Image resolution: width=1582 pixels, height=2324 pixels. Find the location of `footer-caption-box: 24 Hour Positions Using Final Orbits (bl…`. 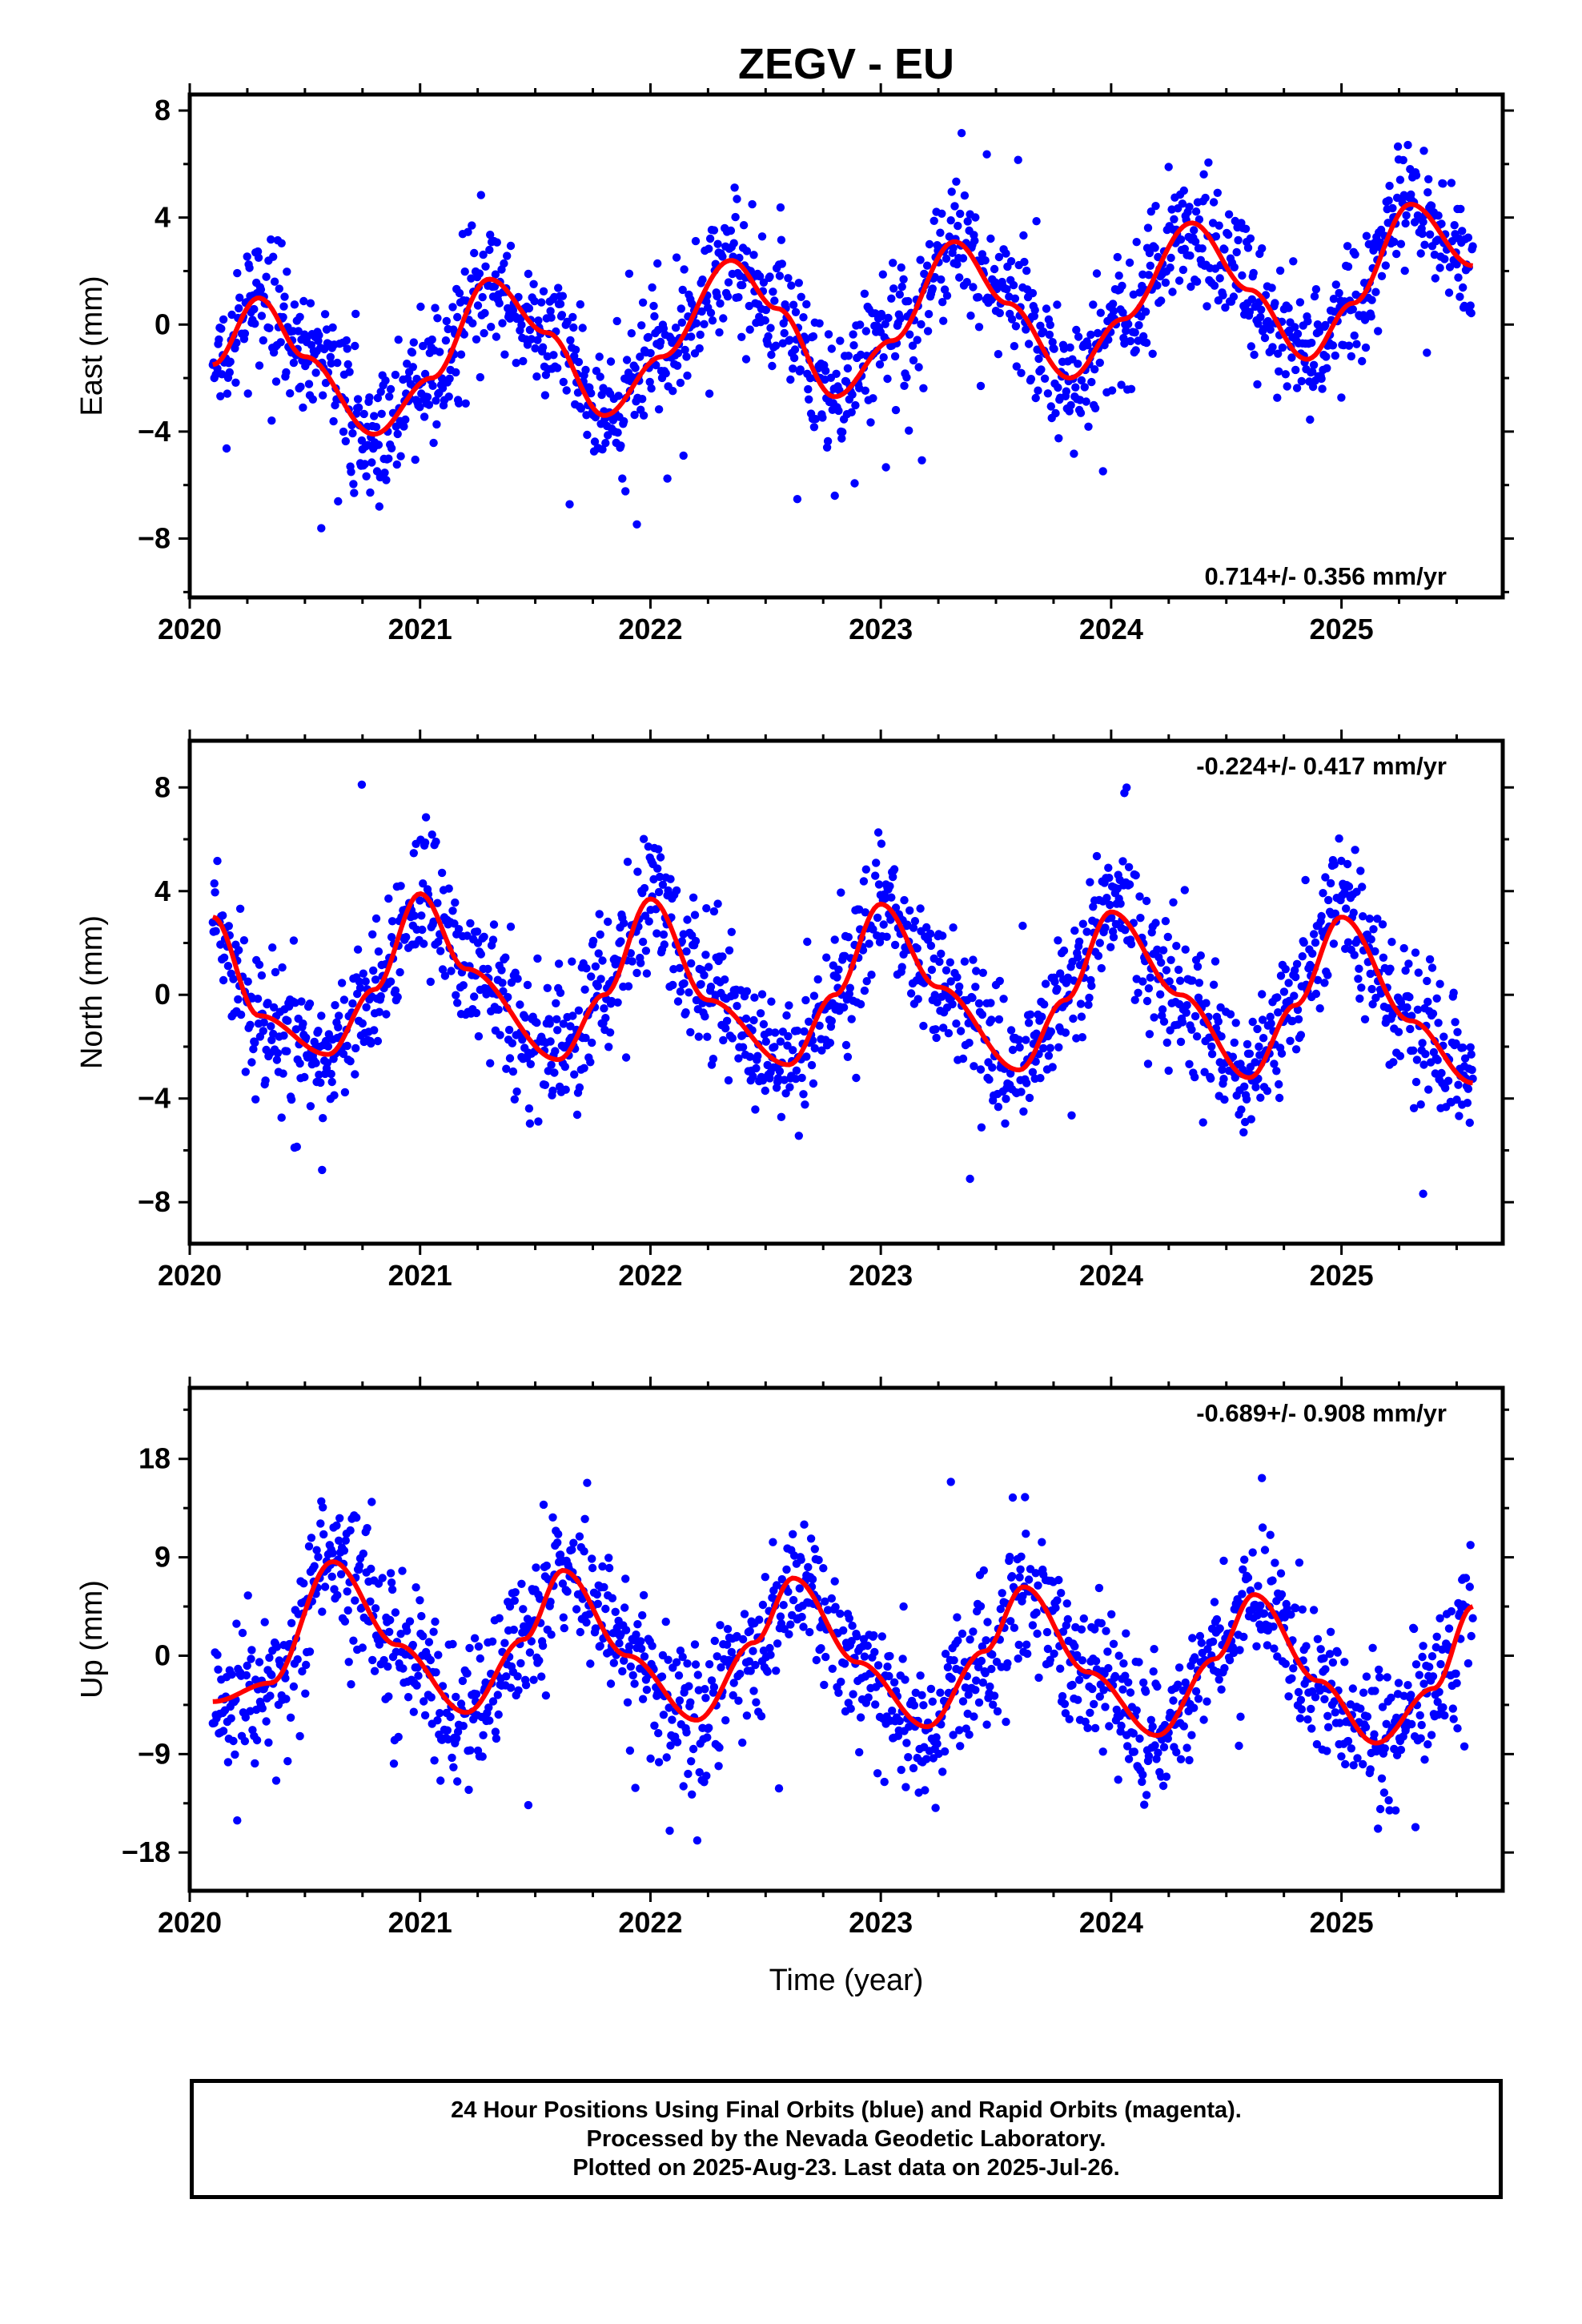

footer-caption-box: 24 Hour Positions Using Final Orbits (bl… is located at coordinates (847, 2139).